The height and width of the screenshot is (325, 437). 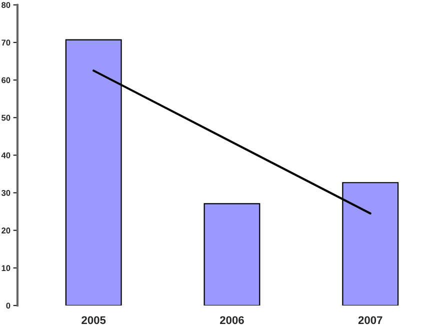 I want to click on y-tick-label: 20, so click(x=6, y=231).